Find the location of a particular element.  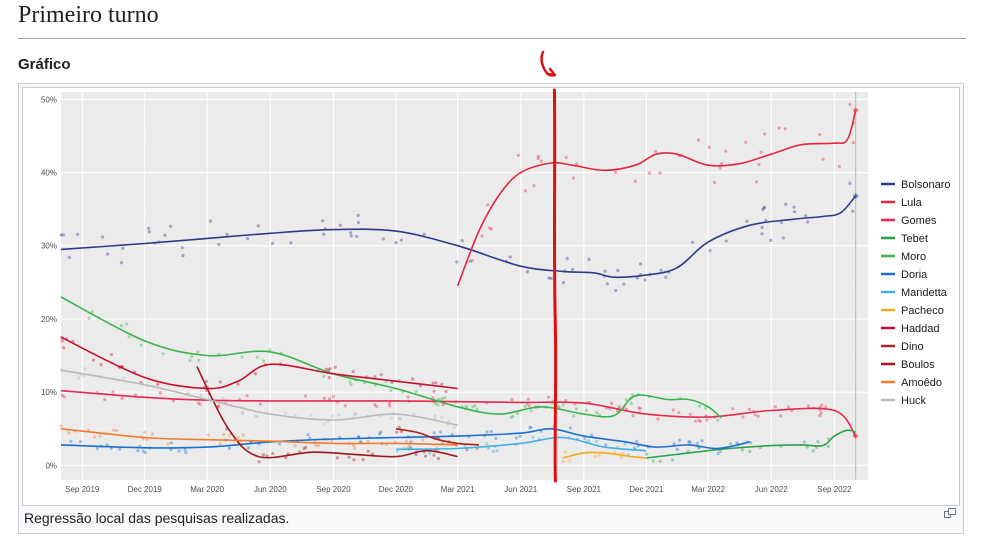

legend-label: Gomes is located at coordinates (919, 221).